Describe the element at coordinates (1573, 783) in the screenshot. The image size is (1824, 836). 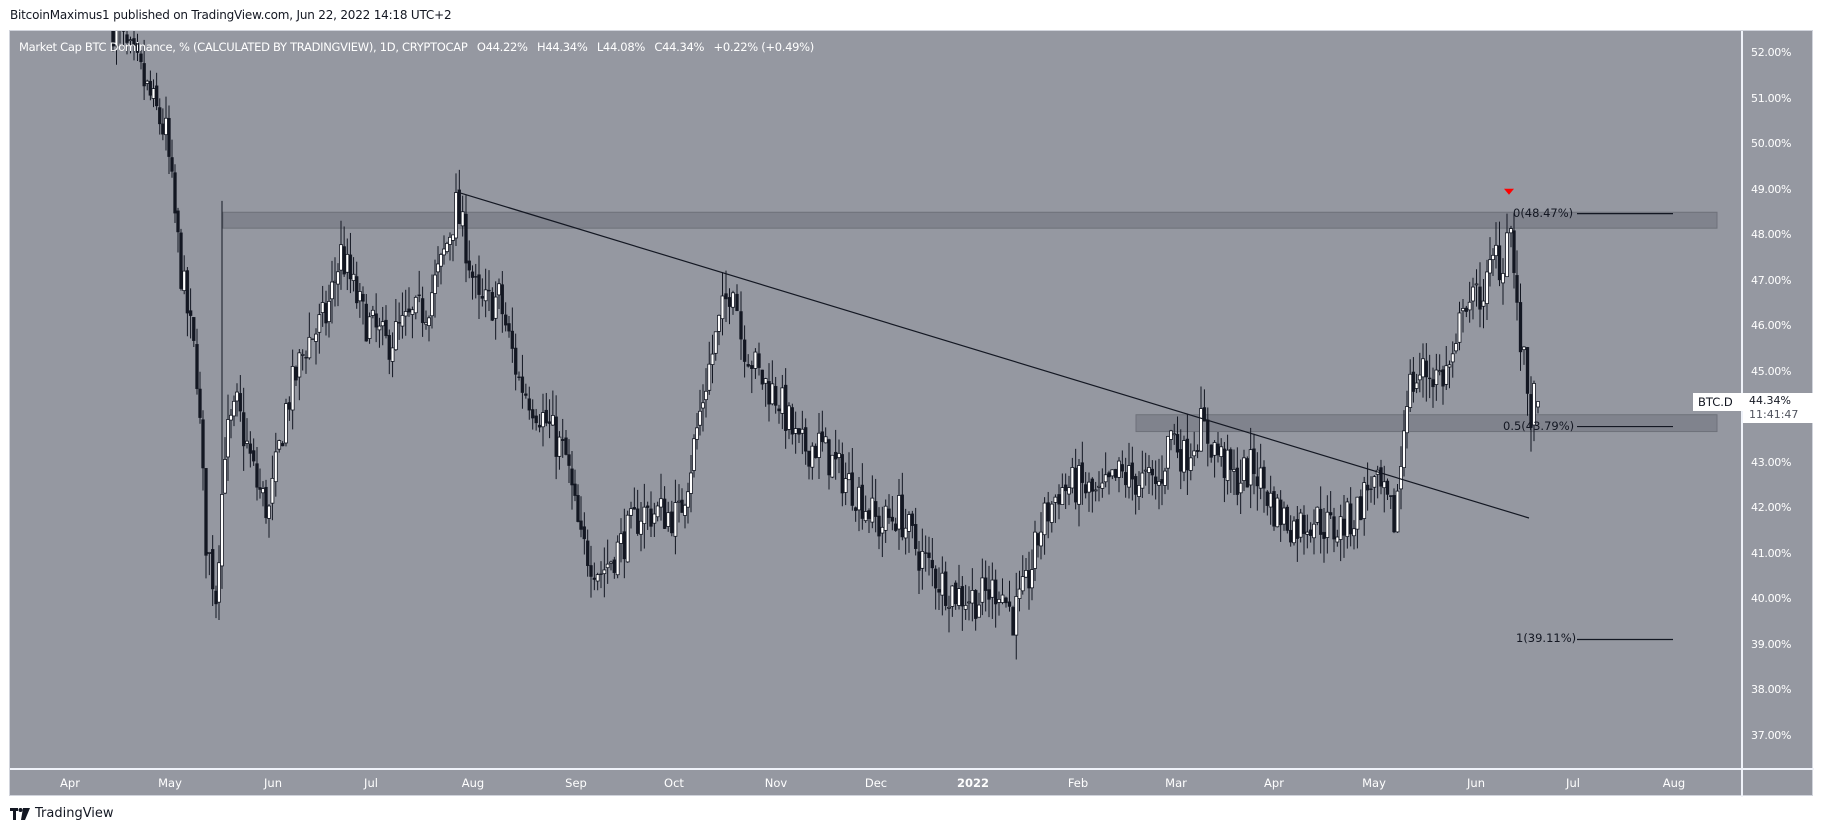
I see `x-tick-label: Jul` at that location.